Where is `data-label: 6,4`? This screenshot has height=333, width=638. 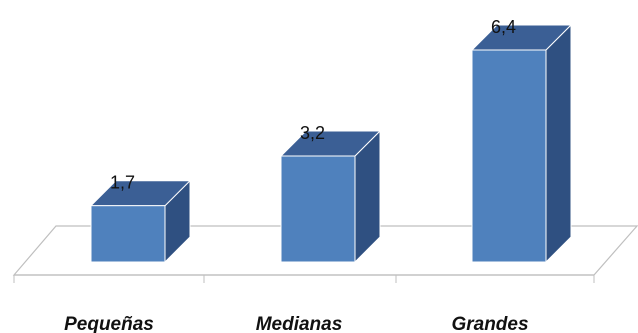
data-label: 6,4 is located at coordinates (503, 27).